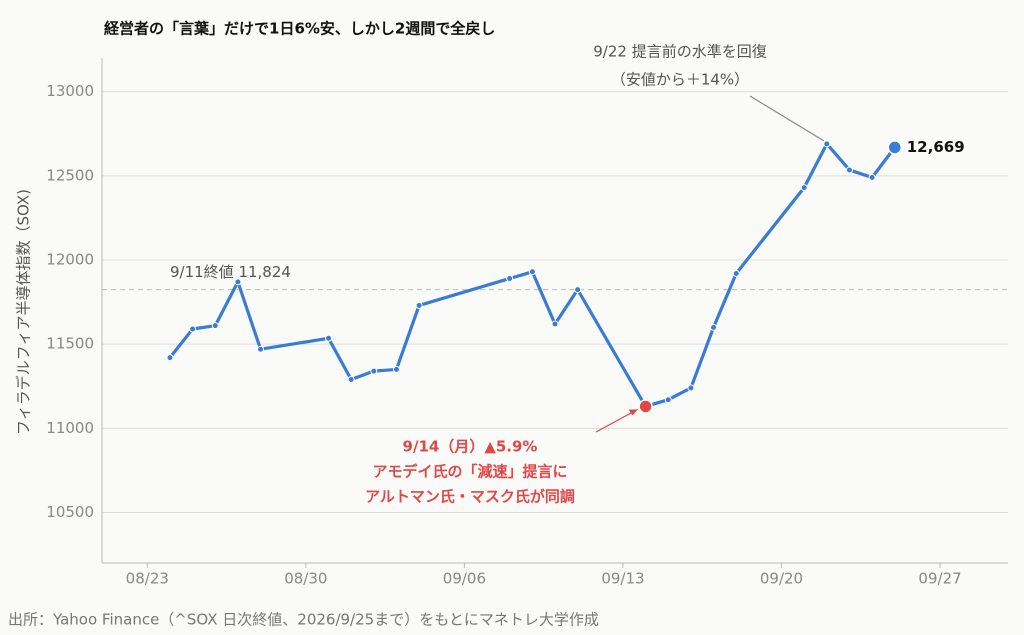  What do you see at coordinates (939, 579) in the screenshot?
I see `x-tick-label: 09/27` at bounding box center [939, 579].